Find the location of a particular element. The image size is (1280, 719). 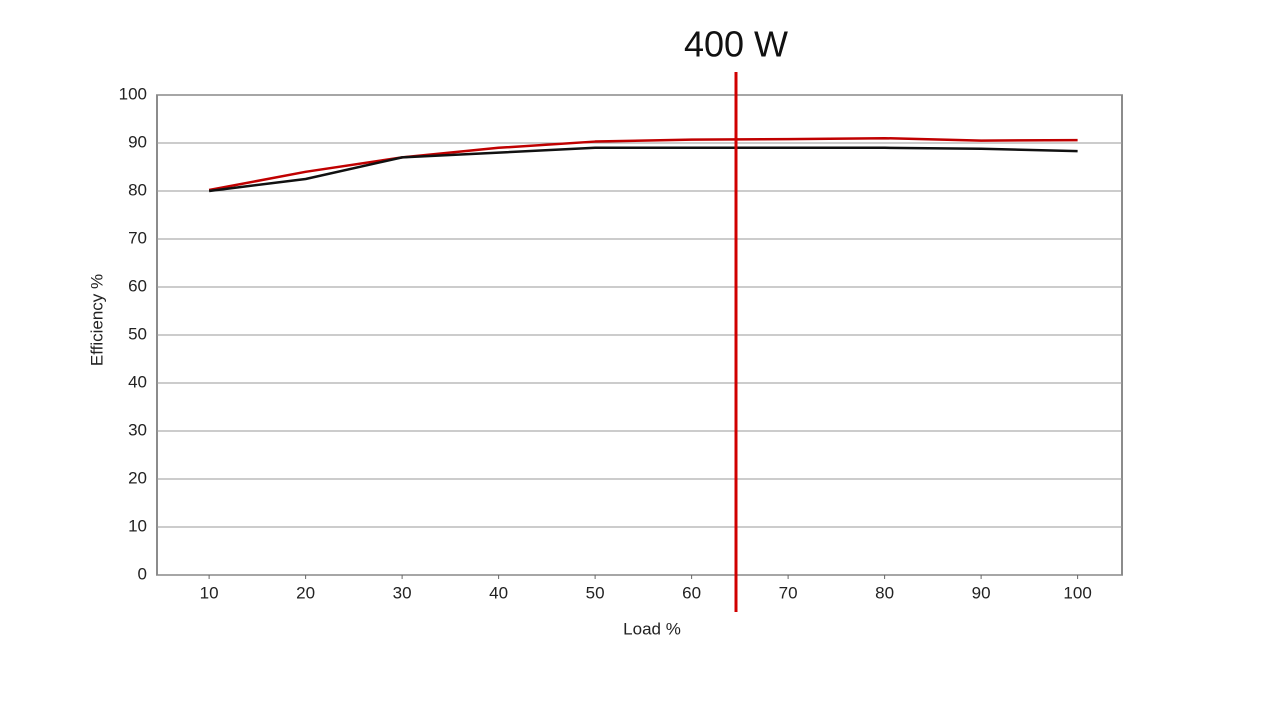

y-tick-label: 90 is located at coordinates (137, 141).